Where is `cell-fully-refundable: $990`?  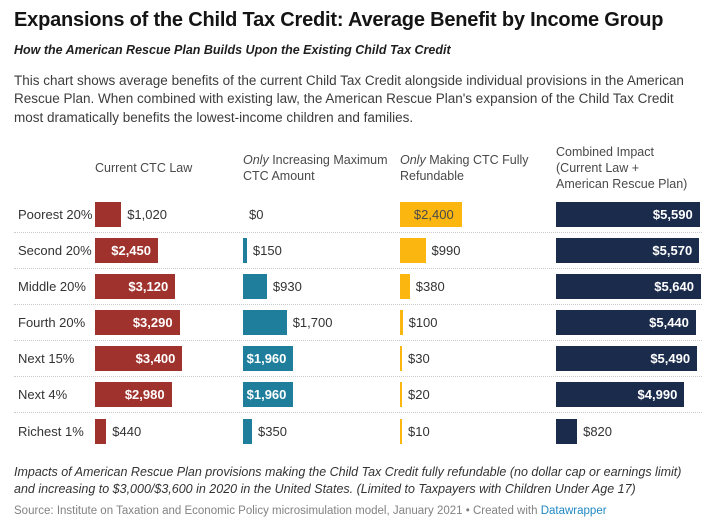 cell-fully-refundable: $990 is located at coordinates (478, 251).